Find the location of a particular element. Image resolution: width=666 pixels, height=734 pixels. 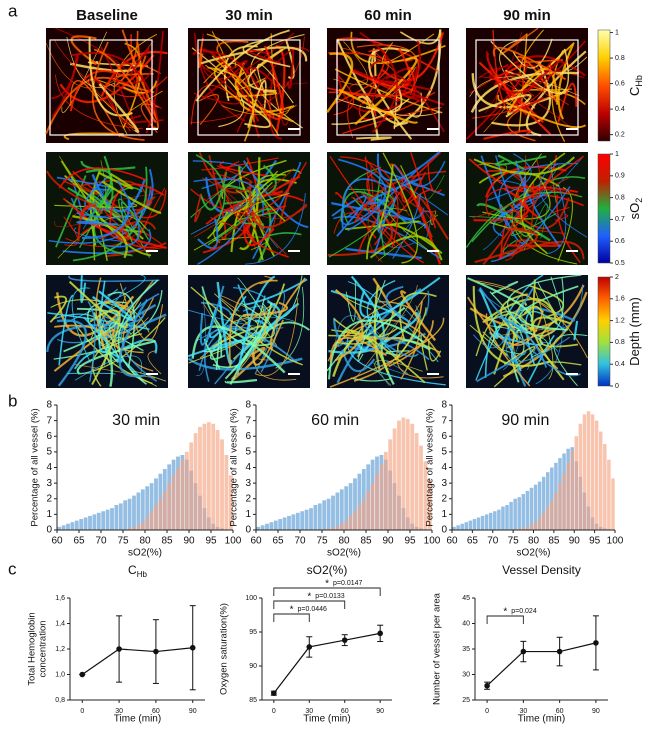

chart-title: sO2(%) is located at coordinates (327, 570).